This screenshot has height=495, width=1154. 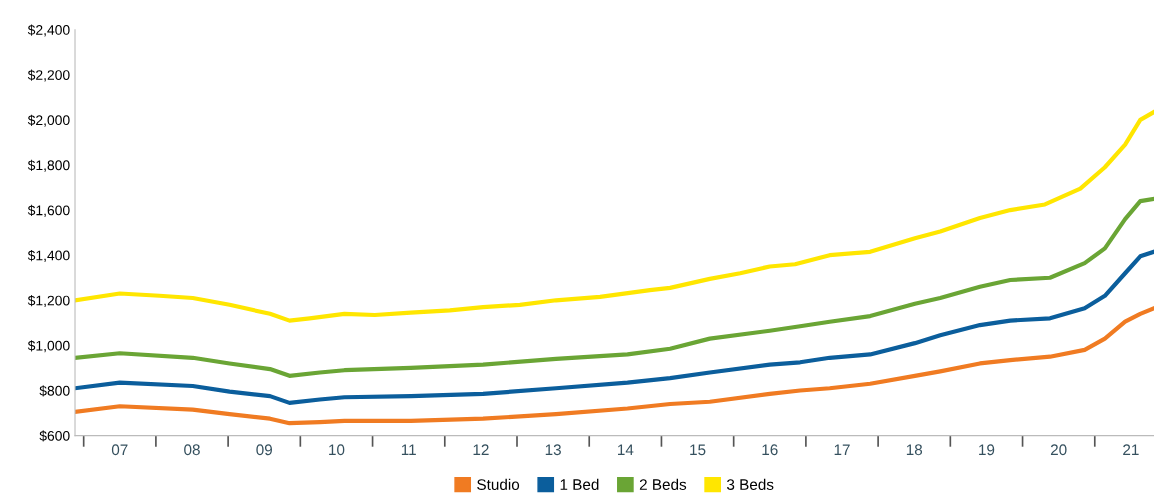 I want to click on x-tick-label: 07, so click(x=119, y=450).